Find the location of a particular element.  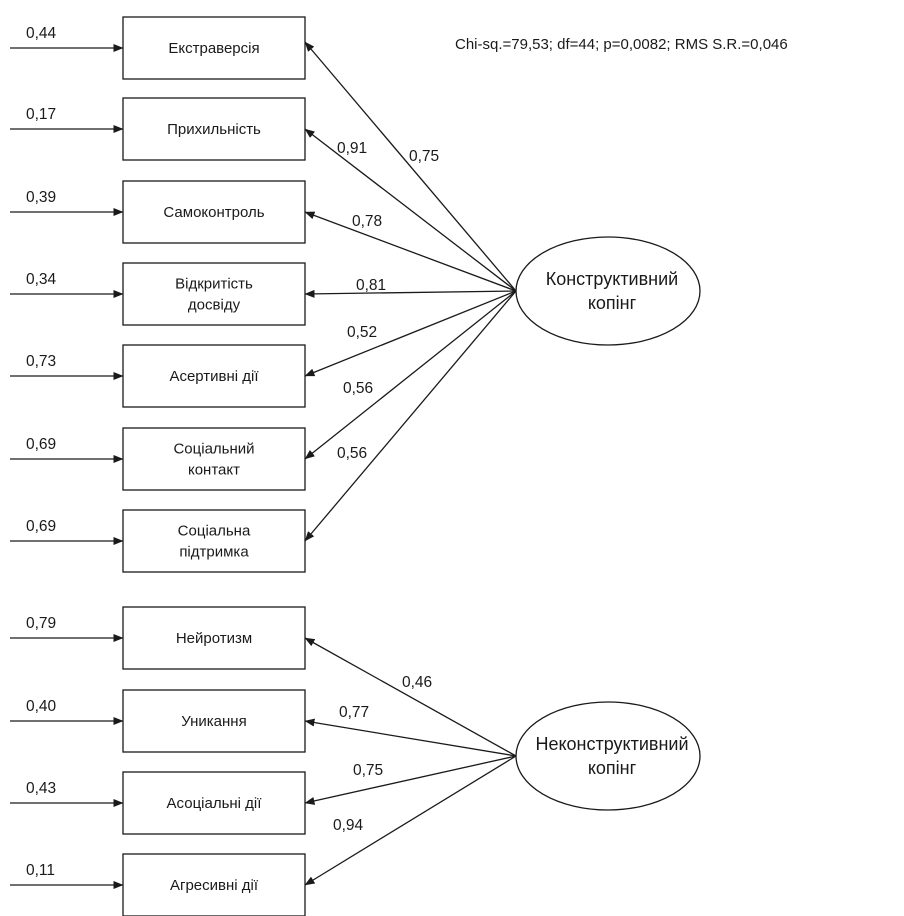

error-variance-label: 0,39 is located at coordinates (41, 197).